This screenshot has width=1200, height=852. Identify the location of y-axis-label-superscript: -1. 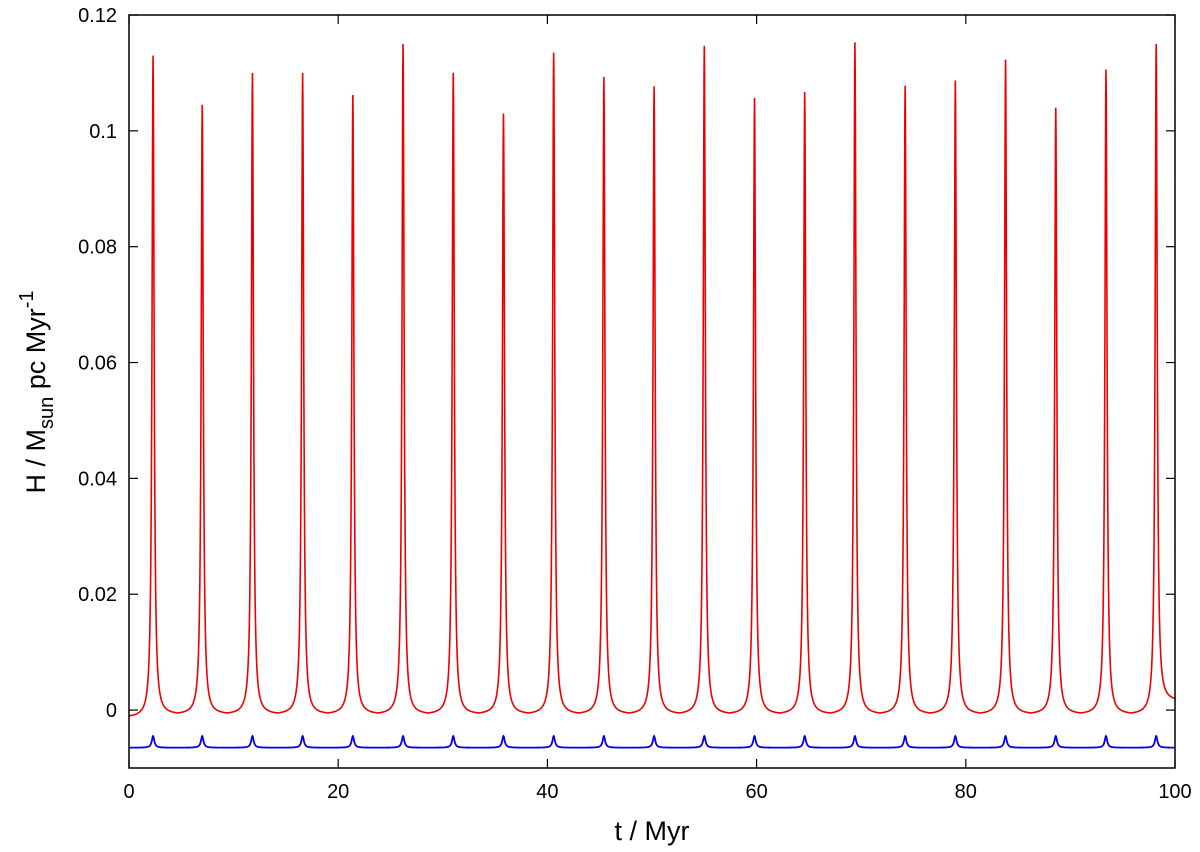
(27, 299).